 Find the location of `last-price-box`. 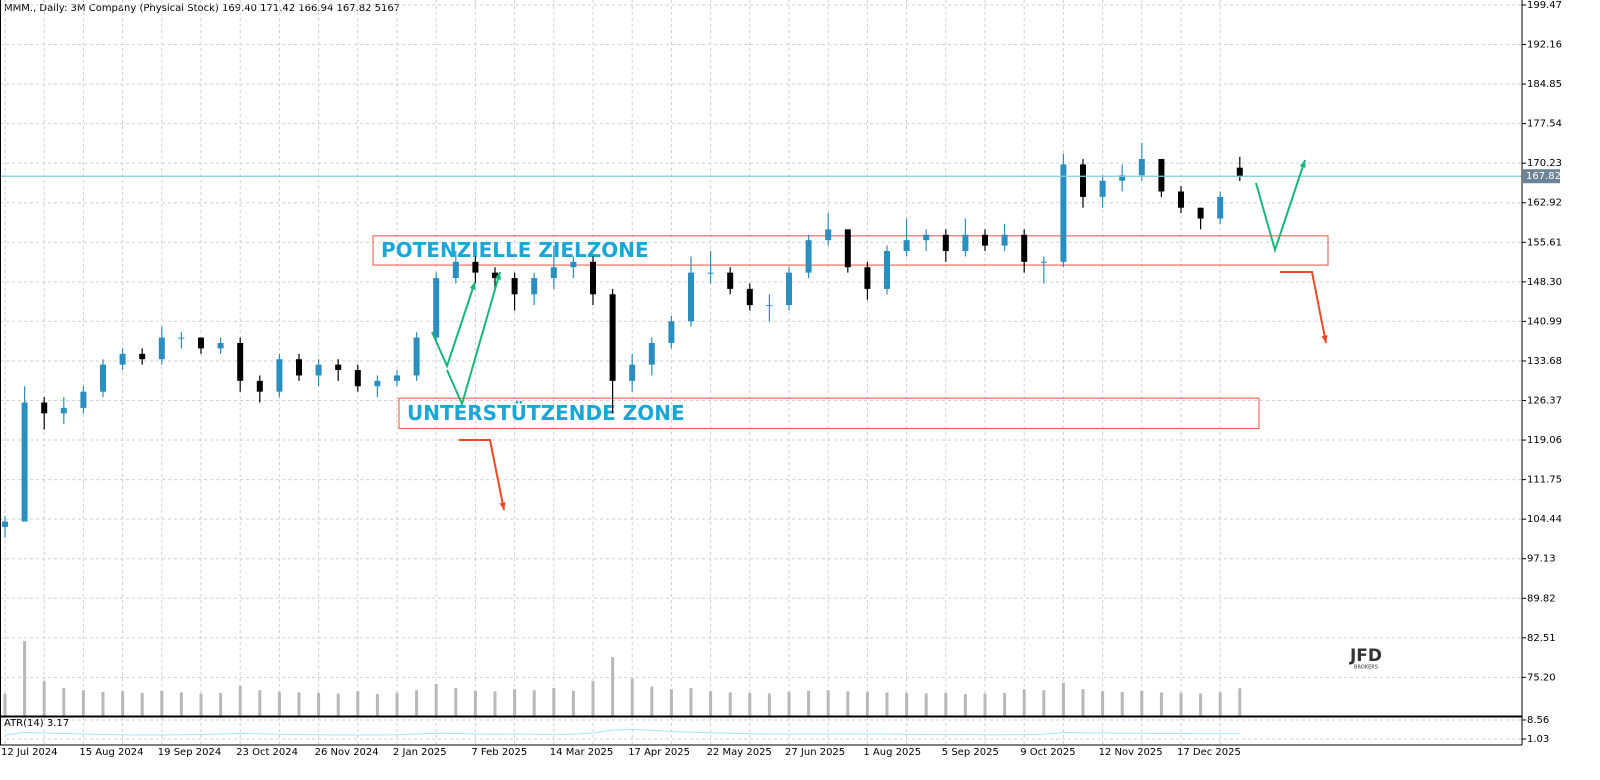

last-price-box is located at coordinates (1541, 176).